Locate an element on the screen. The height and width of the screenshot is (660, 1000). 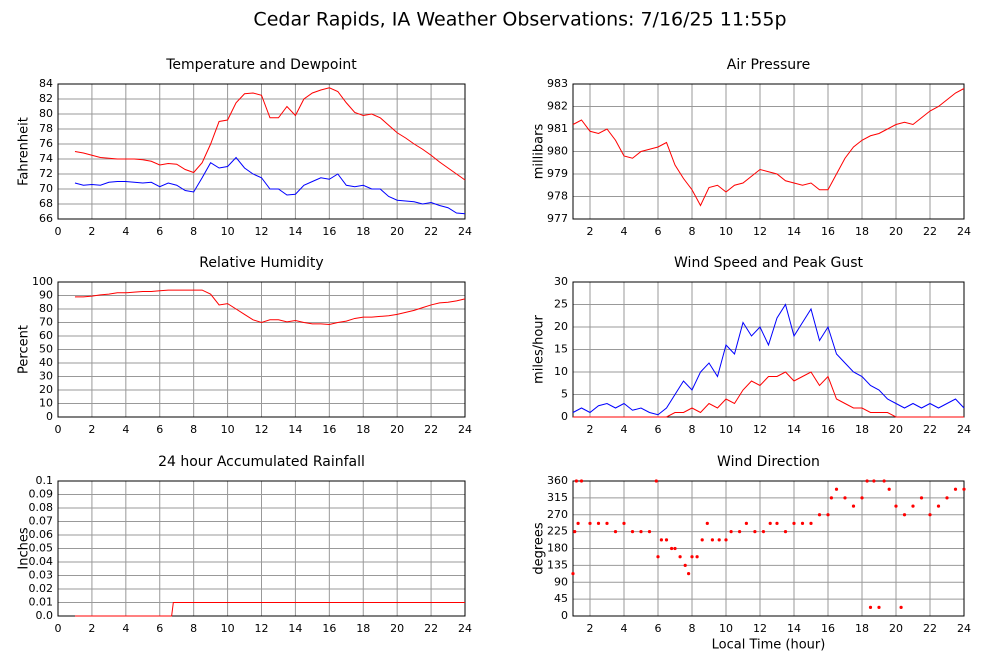
chart-title: Air Pressure is located at coordinates (768, 65).